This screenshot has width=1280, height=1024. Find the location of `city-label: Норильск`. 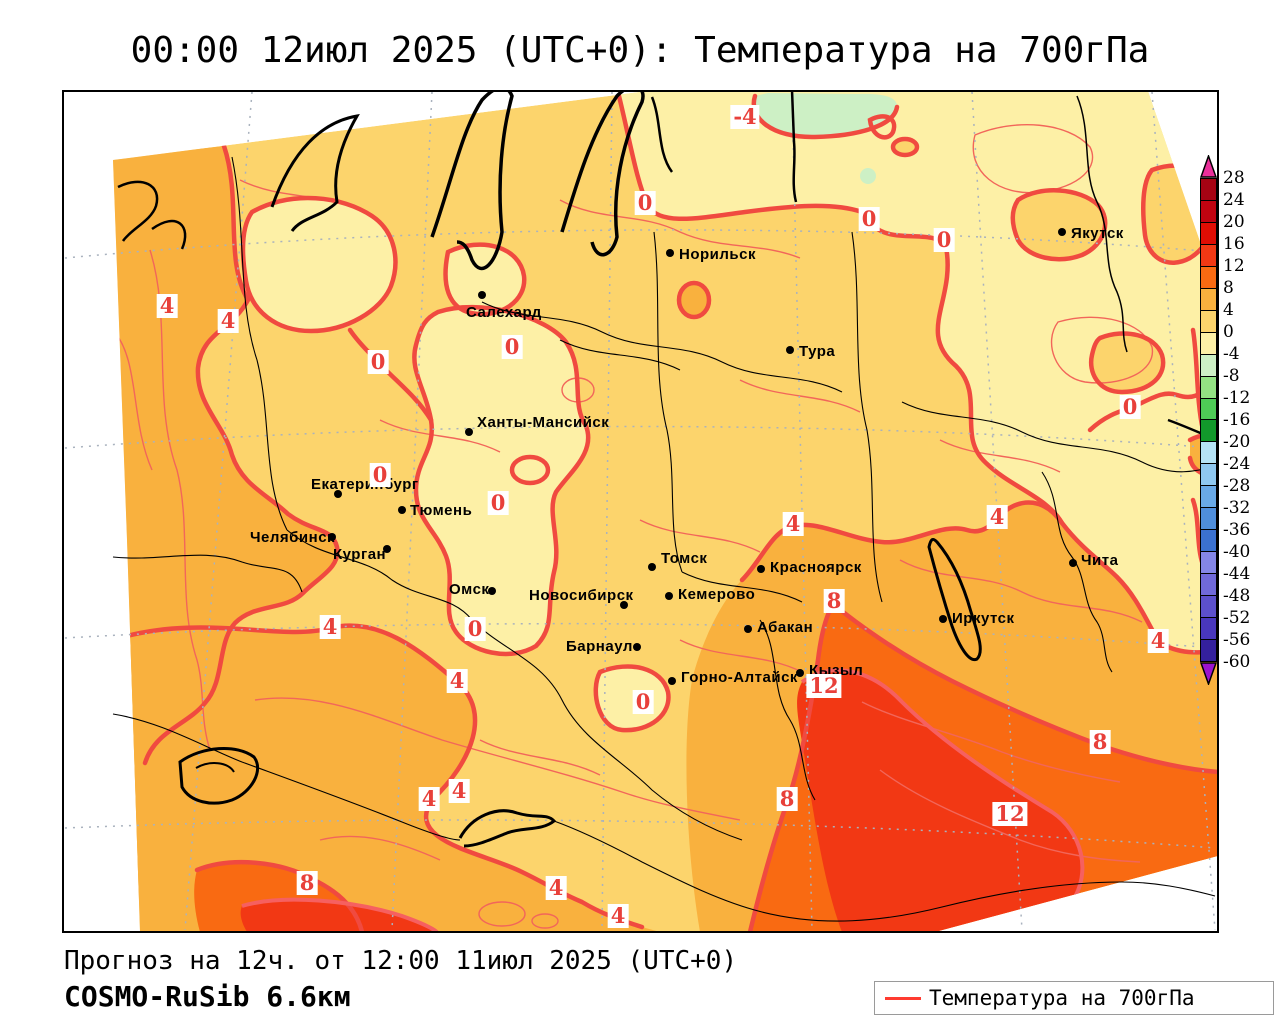

city-label: Норильск is located at coordinates (717, 254).